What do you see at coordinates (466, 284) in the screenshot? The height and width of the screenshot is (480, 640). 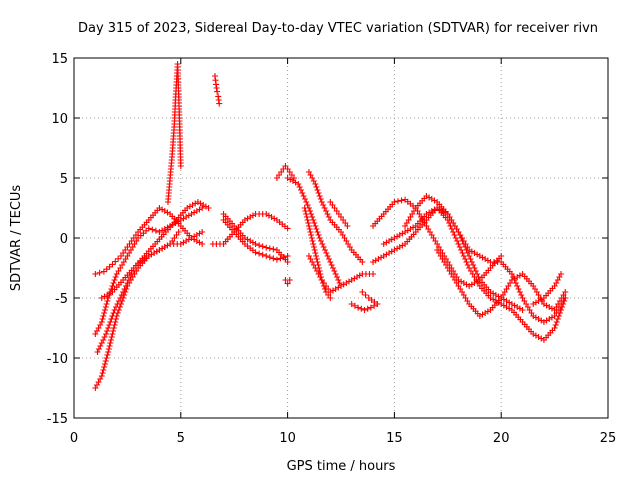 I see `data-point-track-r` at bounding box center [466, 284].